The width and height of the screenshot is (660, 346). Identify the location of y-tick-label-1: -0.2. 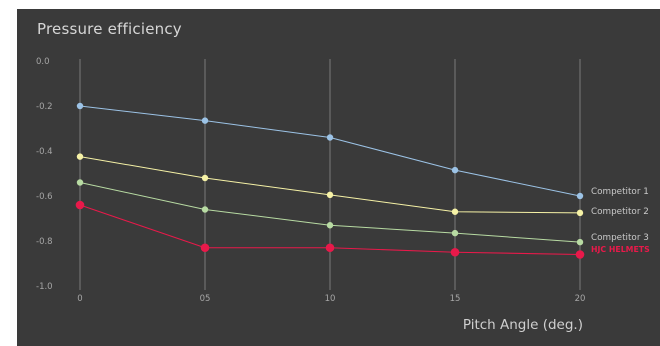
(44, 107).